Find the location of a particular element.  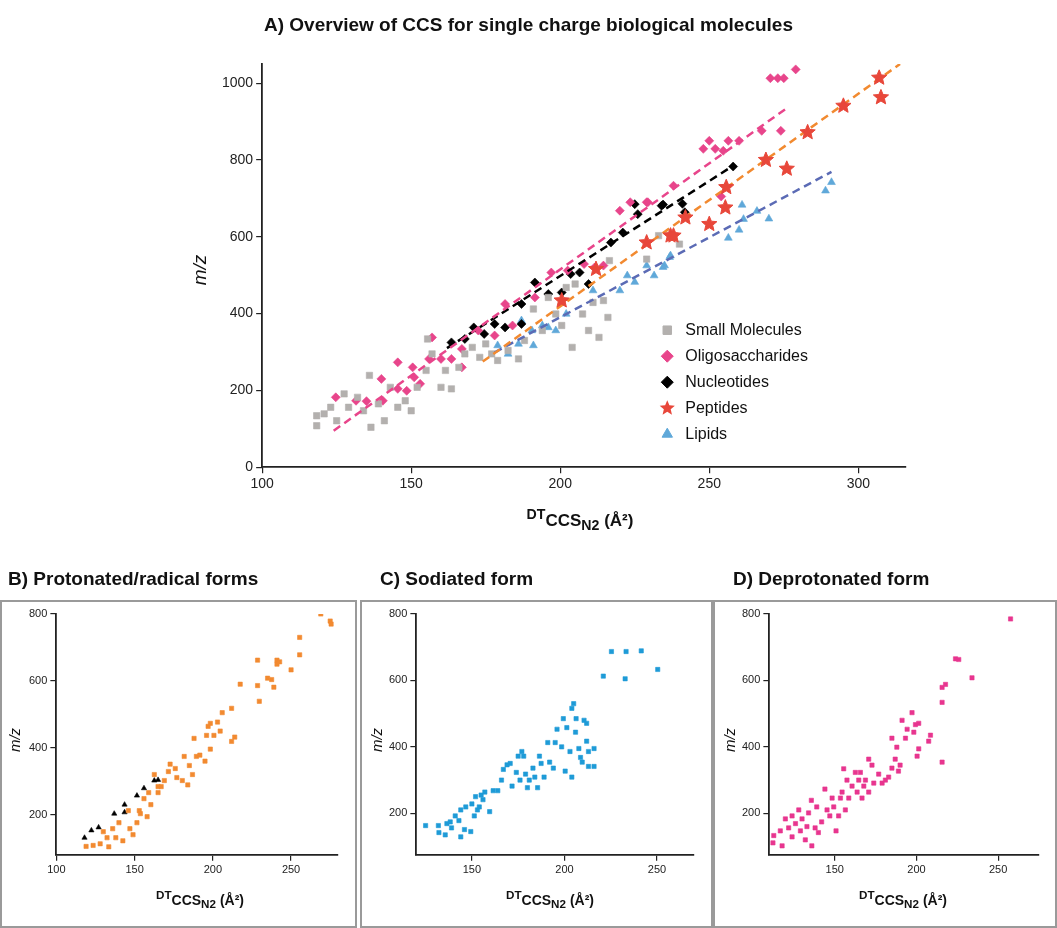

chart-title: C) Sodiated form is located at coordinates (457, 579).